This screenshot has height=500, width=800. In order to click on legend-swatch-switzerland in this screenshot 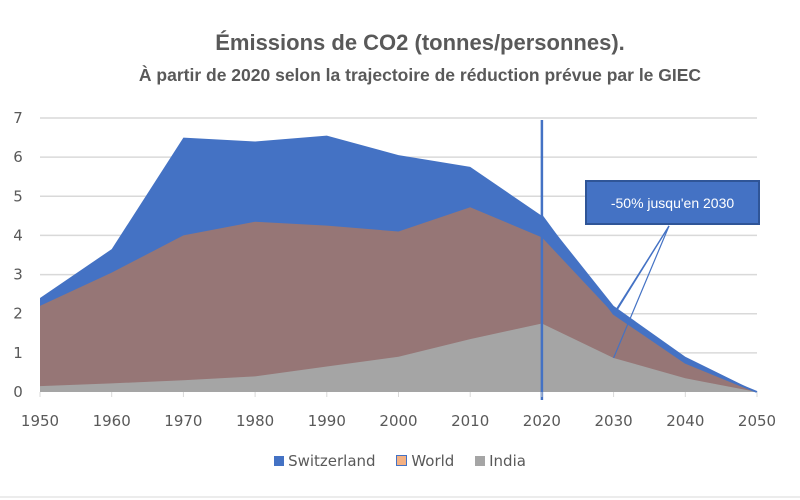, I will do `click(279, 461)`.